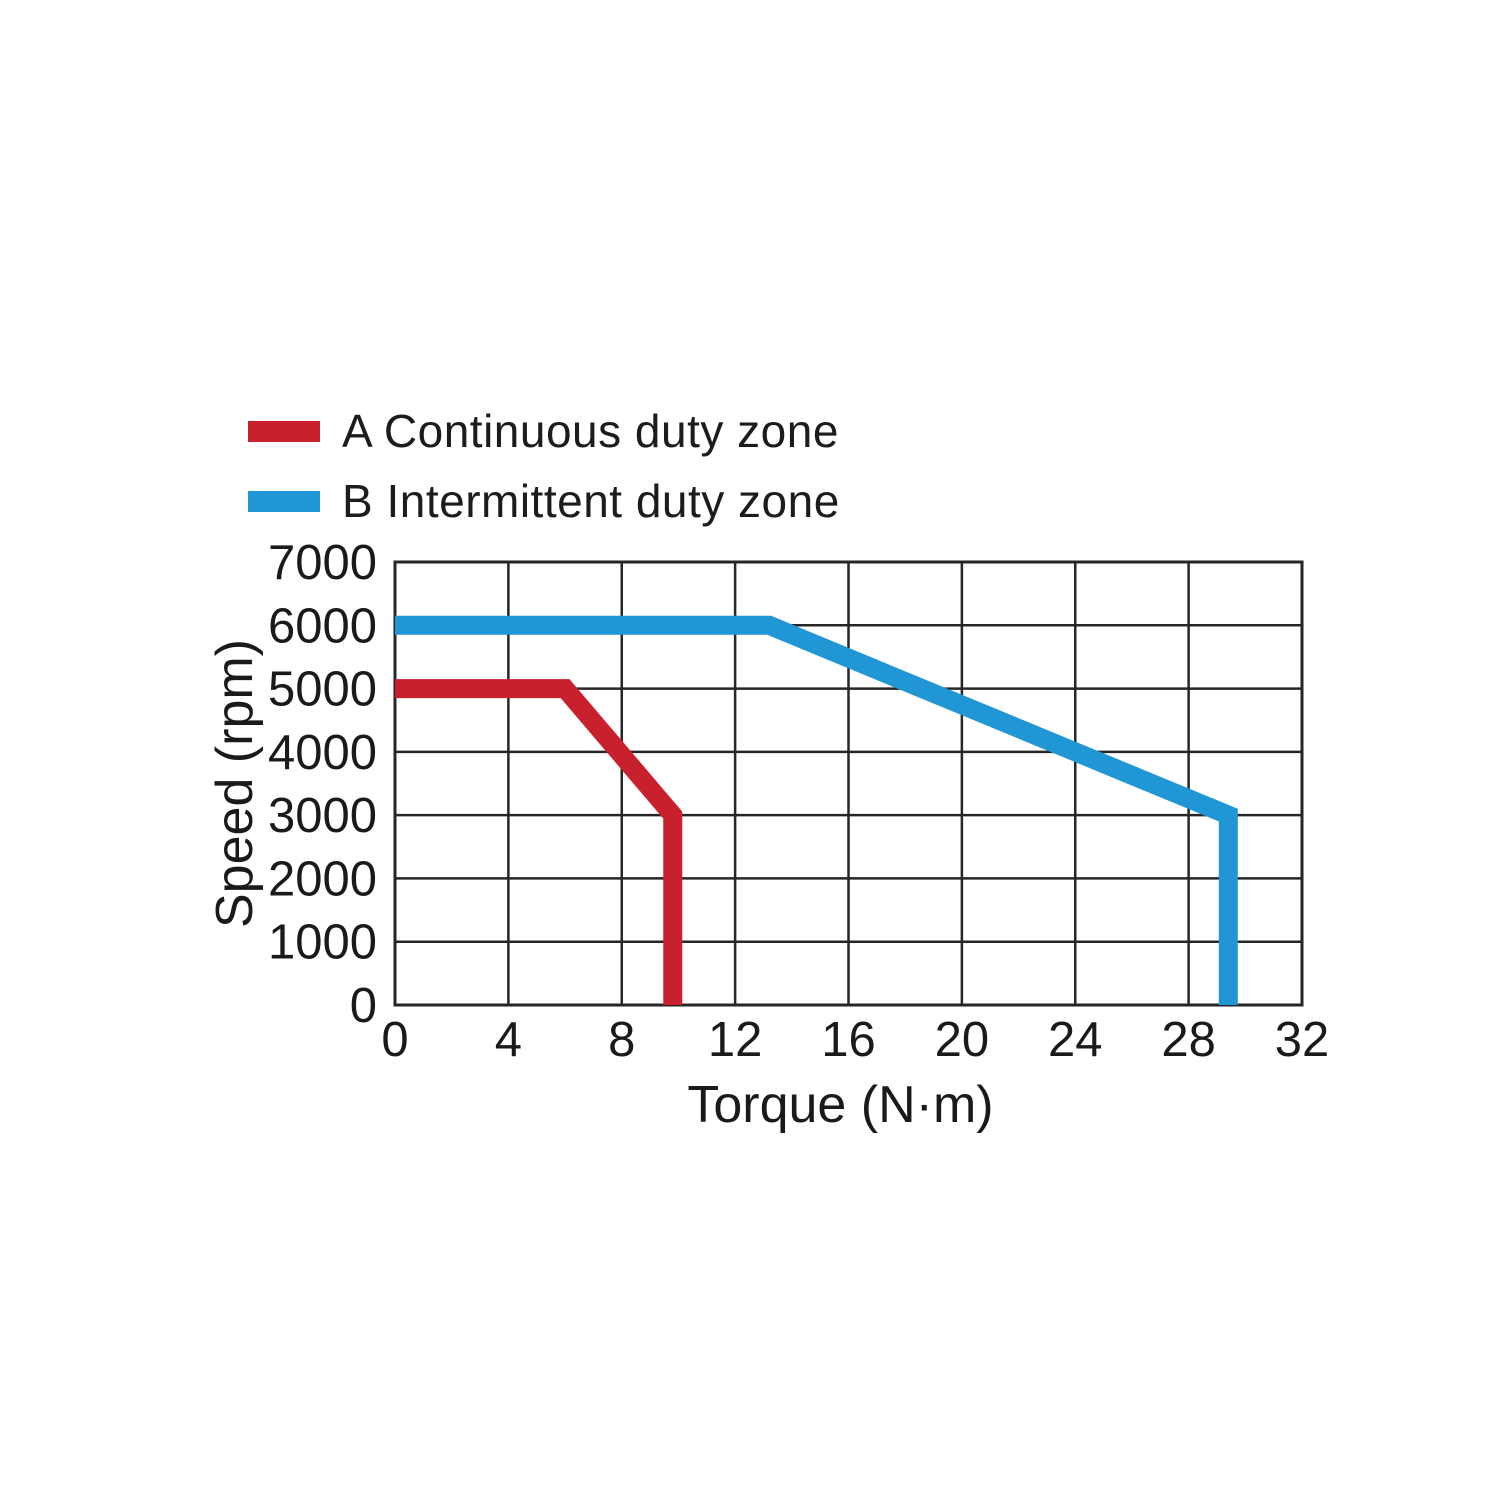 The height and width of the screenshot is (1500, 1500). What do you see at coordinates (284, 431) in the screenshot?
I see `legend-swatch-continuous-icon` at bounding box center [284, 431].